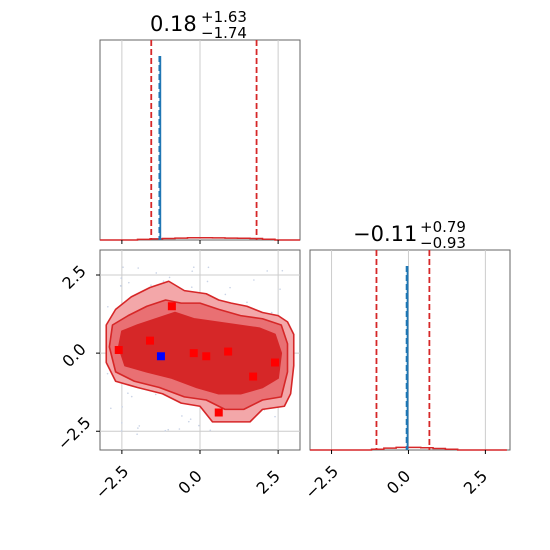 This screenshot has height=550, width=550. What do you see at coordinates (73, 355) in the screenshot?
I see `y-tick-label: 0.0` at bounding box center [73, 355].